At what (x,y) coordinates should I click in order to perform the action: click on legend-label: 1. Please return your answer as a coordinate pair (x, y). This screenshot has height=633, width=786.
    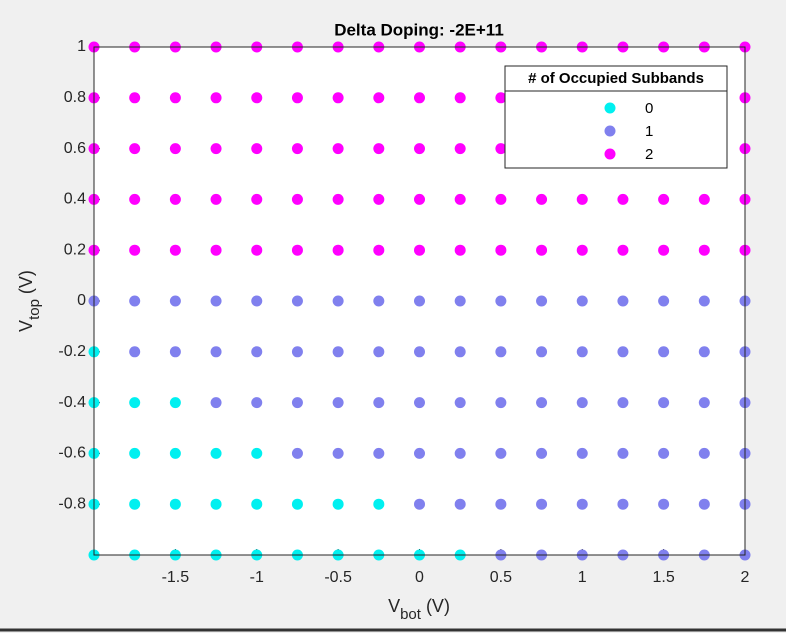
    Looking at the image, I should click on (649, 131).